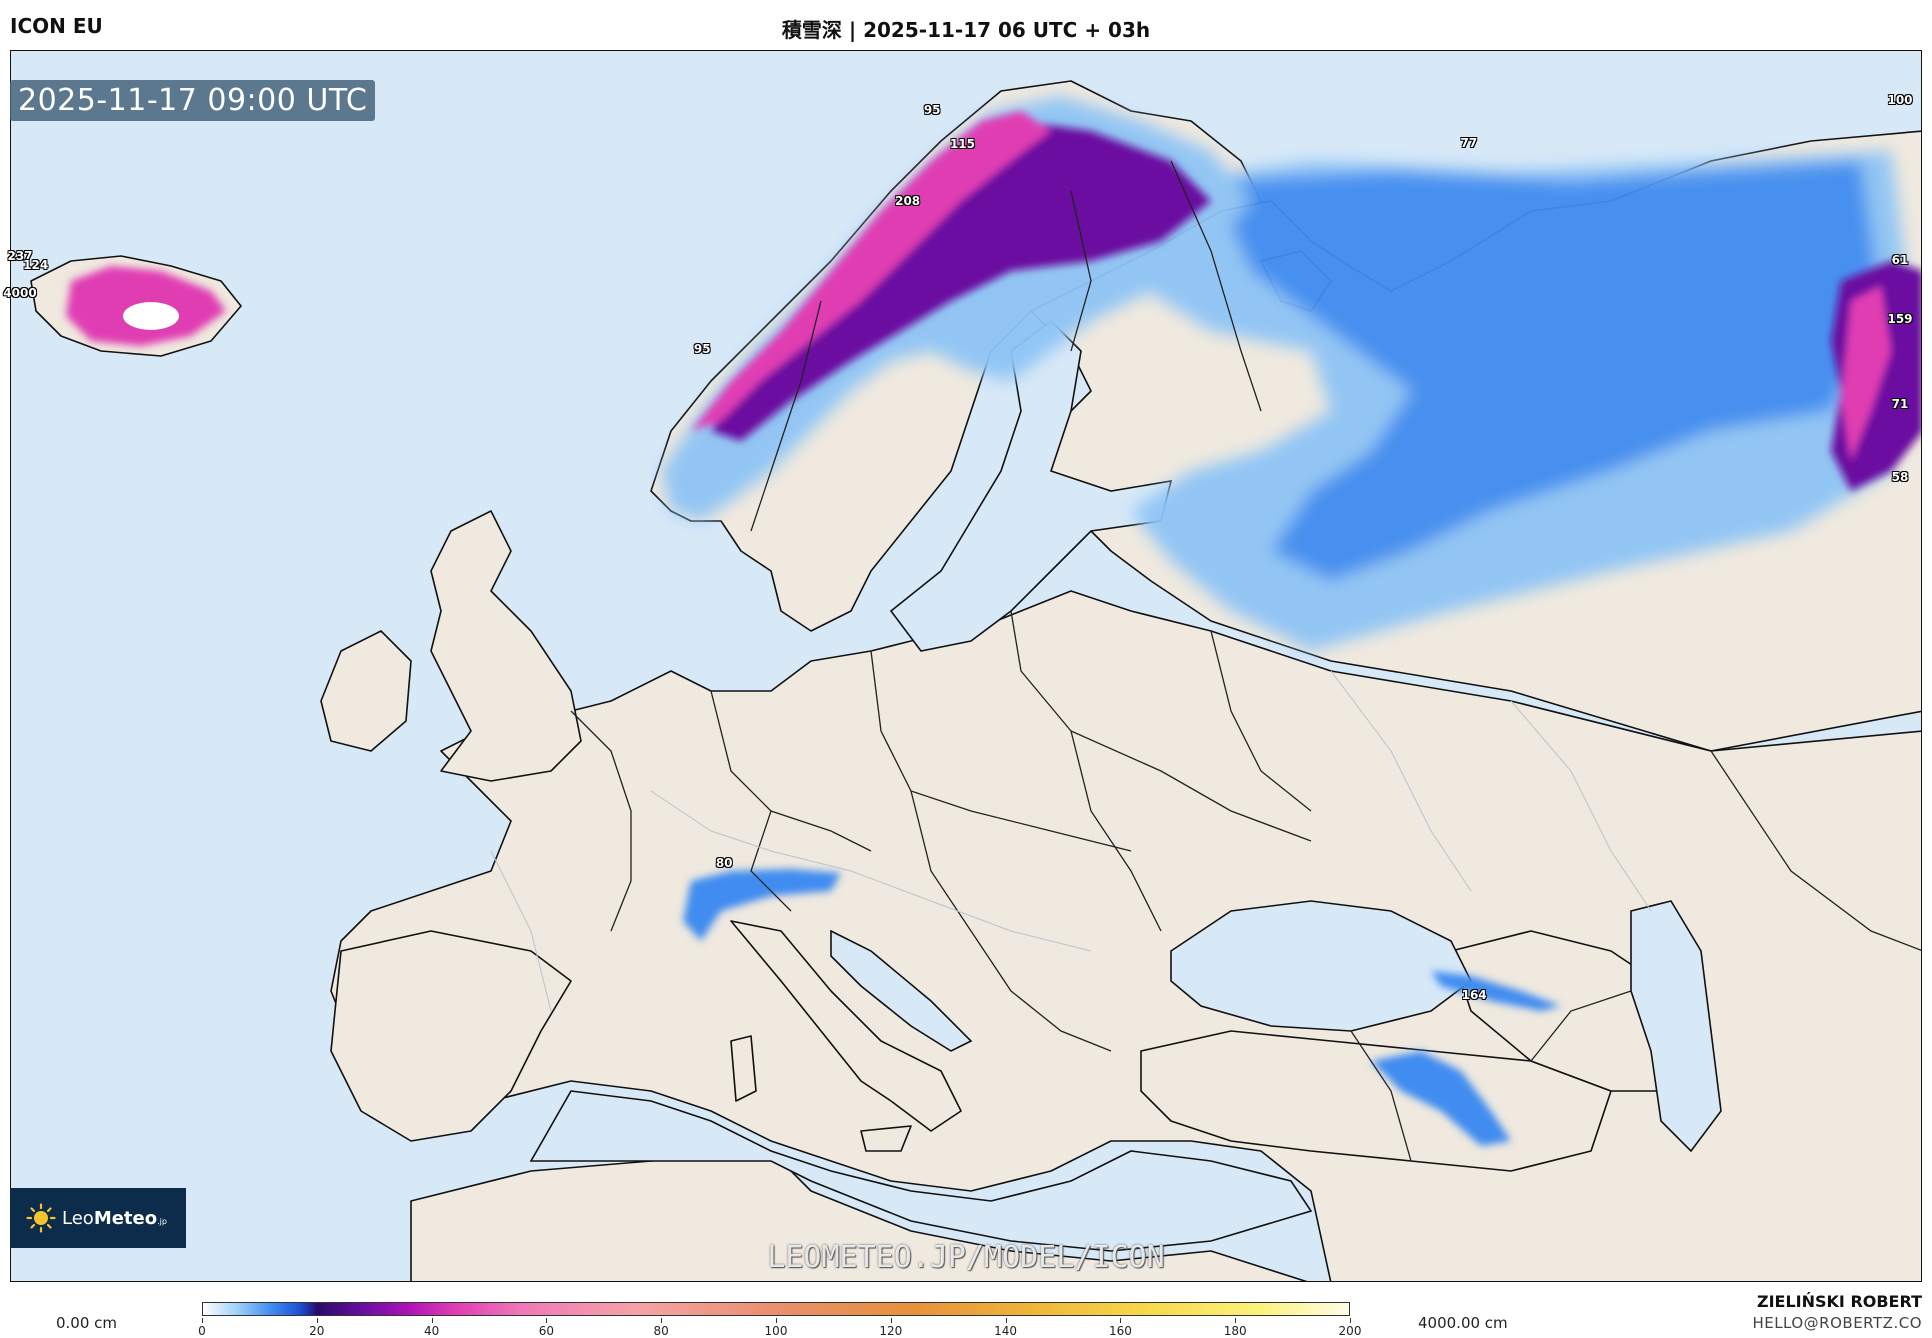 The height and width of the screenshot is (1338, 1932). I want to click on legend-max-label: 4000.00 cm, so click(1463, 1323).